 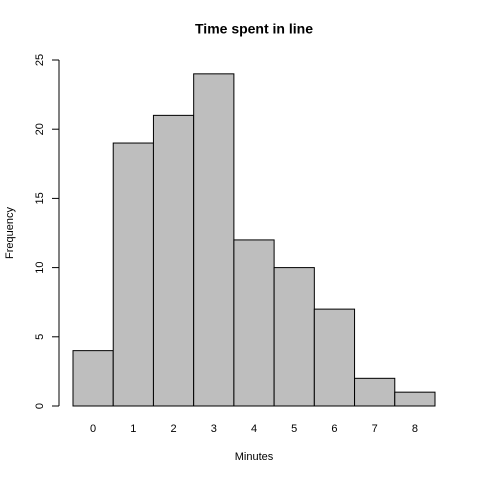 What do you see at coordinates (415, 429) in the screenshot?
I see `x-tick-label: 8` at bounding box center [415, 429].